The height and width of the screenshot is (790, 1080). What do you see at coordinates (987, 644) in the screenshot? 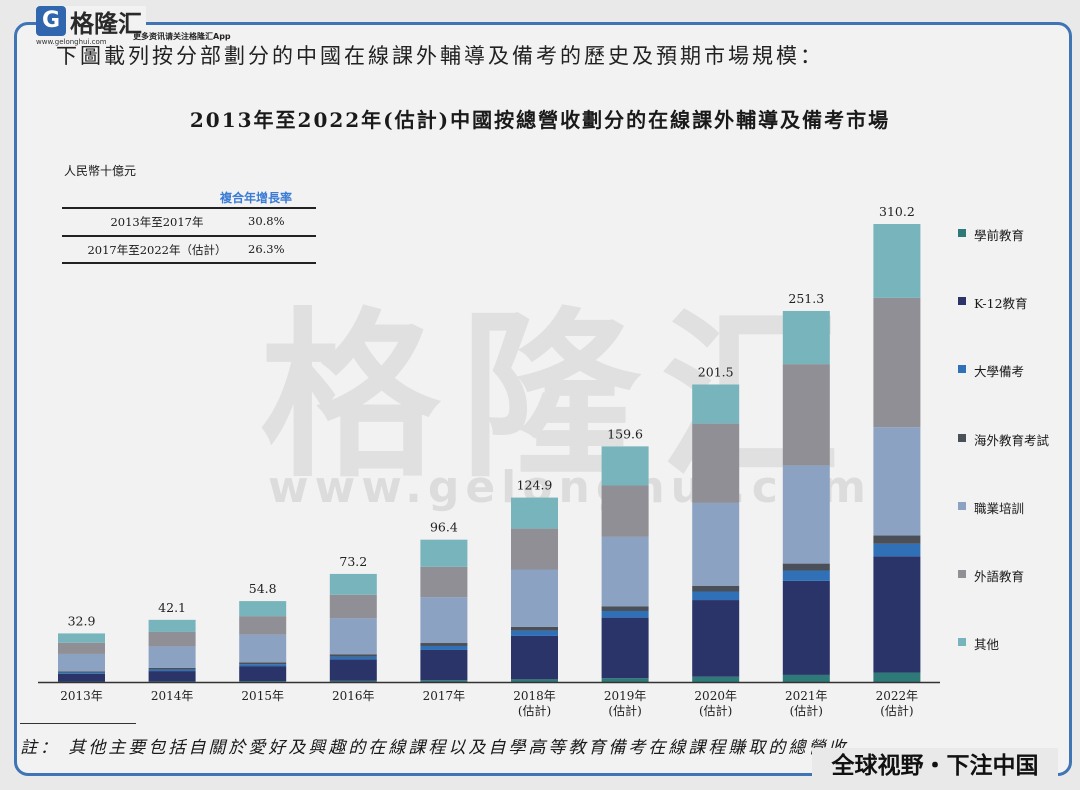
I see `legend-label: 其他` at bounding box center [987, 644].